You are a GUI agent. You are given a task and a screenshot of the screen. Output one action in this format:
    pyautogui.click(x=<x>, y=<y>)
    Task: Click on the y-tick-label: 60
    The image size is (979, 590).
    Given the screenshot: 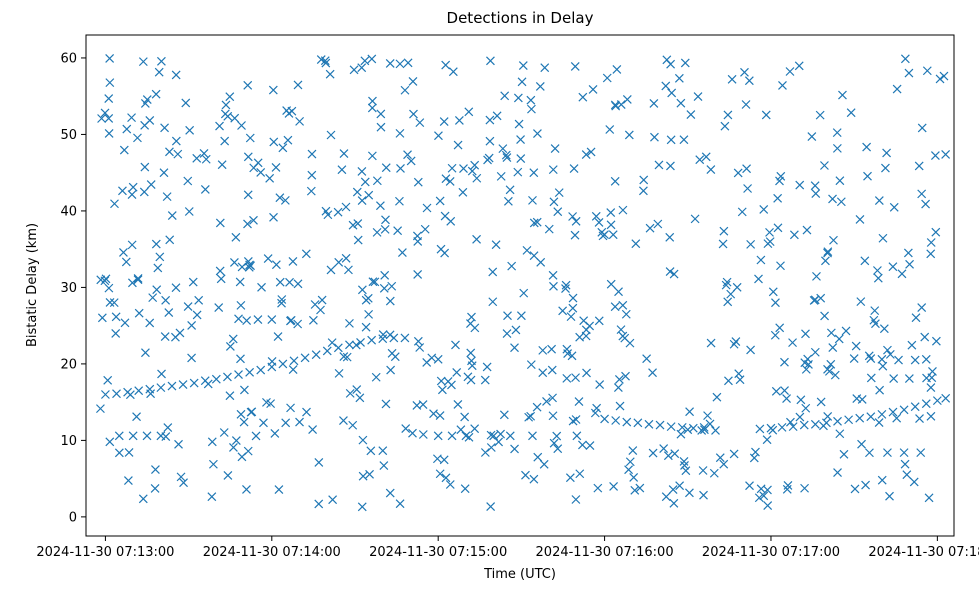 What is the action you would take?
    pyautogui.click(x=68, y=58)
    